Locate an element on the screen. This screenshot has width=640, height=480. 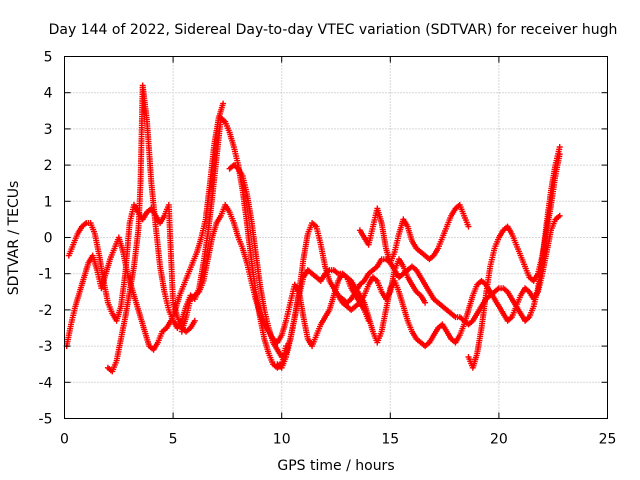
series-track-h is located at coordinates (414, 233).